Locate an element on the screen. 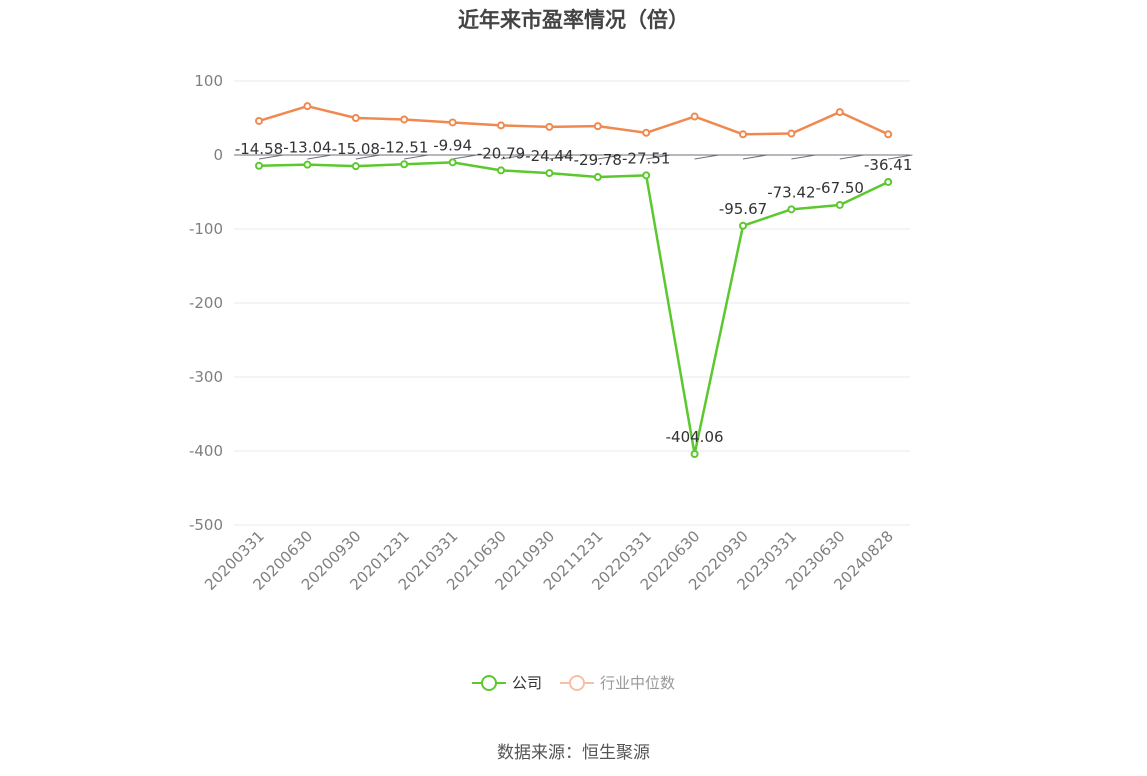  y-tick-label: -300 is located at coordinates (206, 377).